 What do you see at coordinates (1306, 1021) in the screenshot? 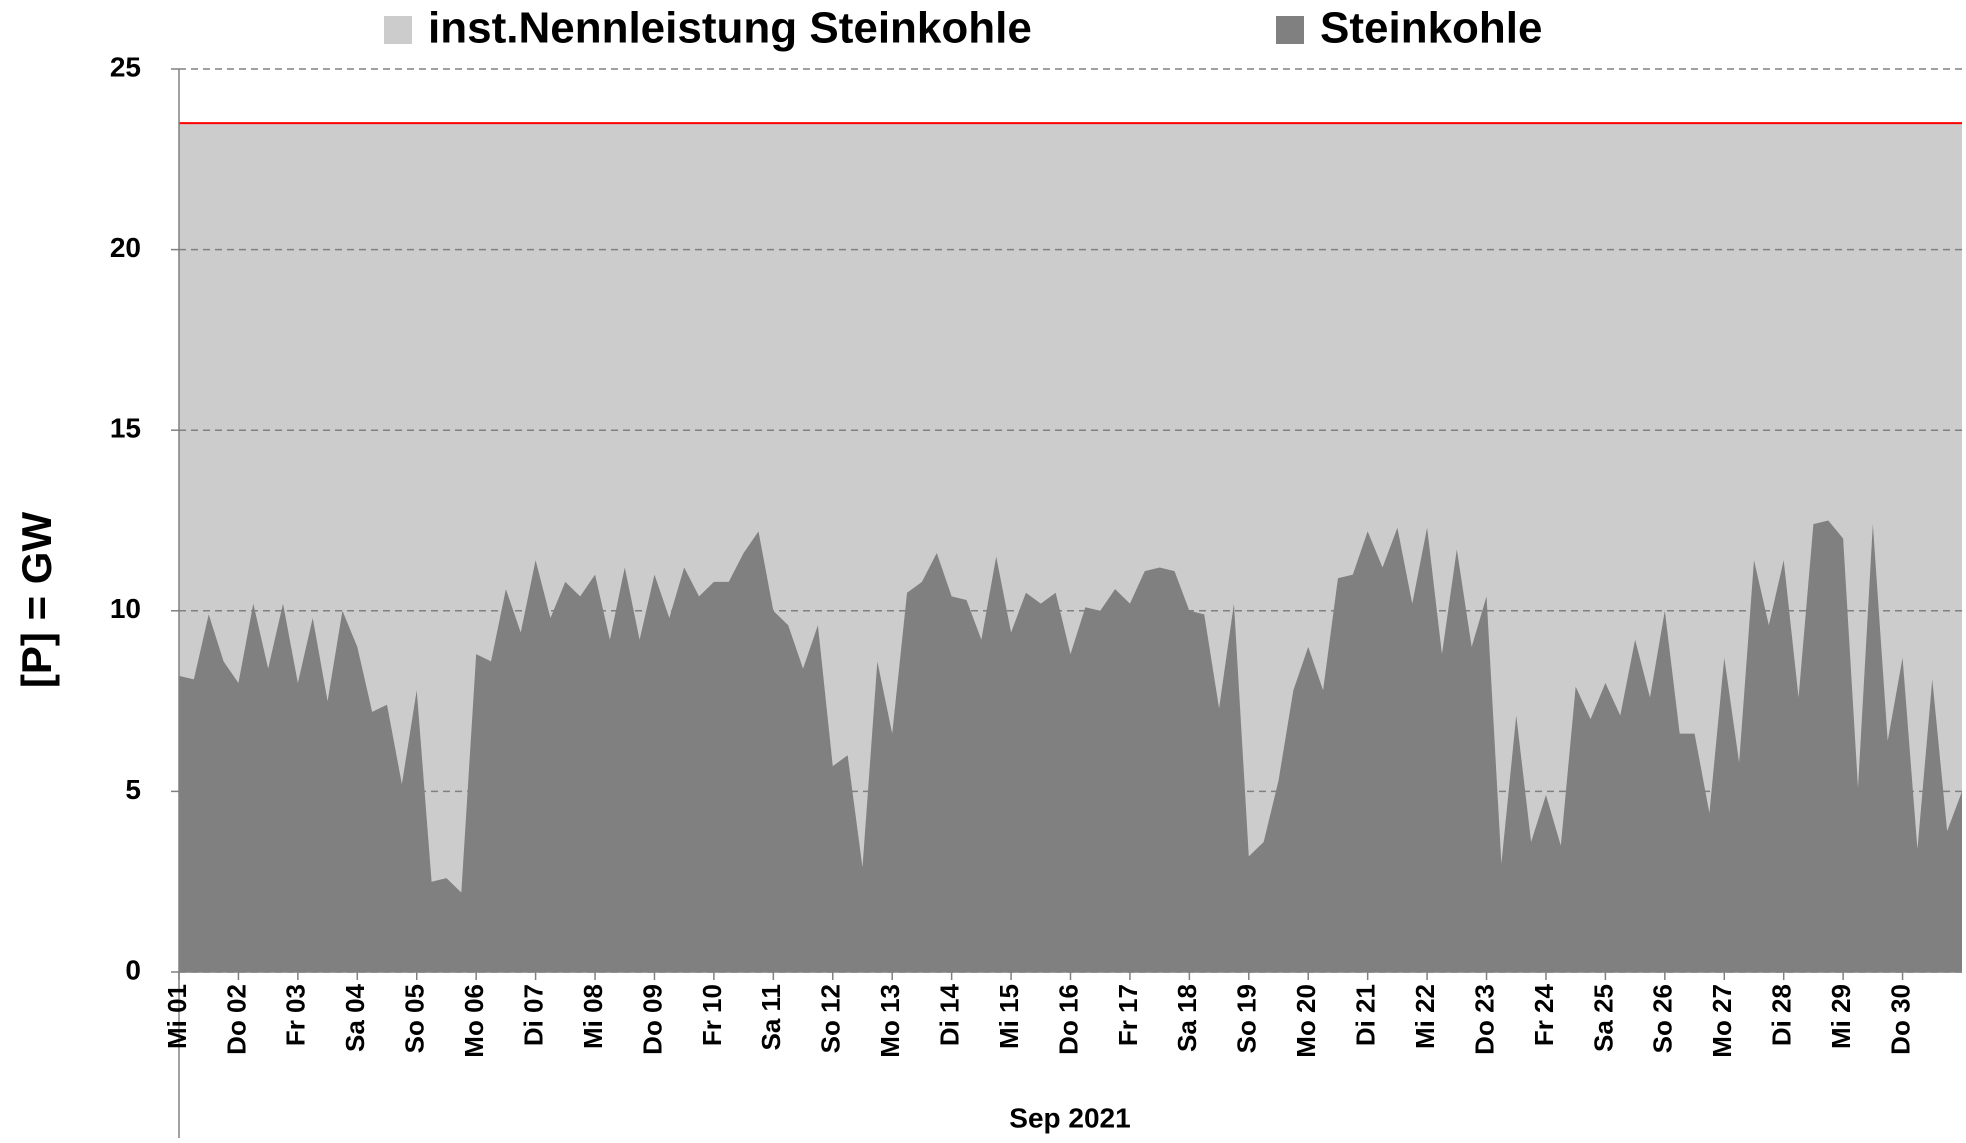
I see `x-tick-label: Mo 20` at bounding box center [1306, 1021].